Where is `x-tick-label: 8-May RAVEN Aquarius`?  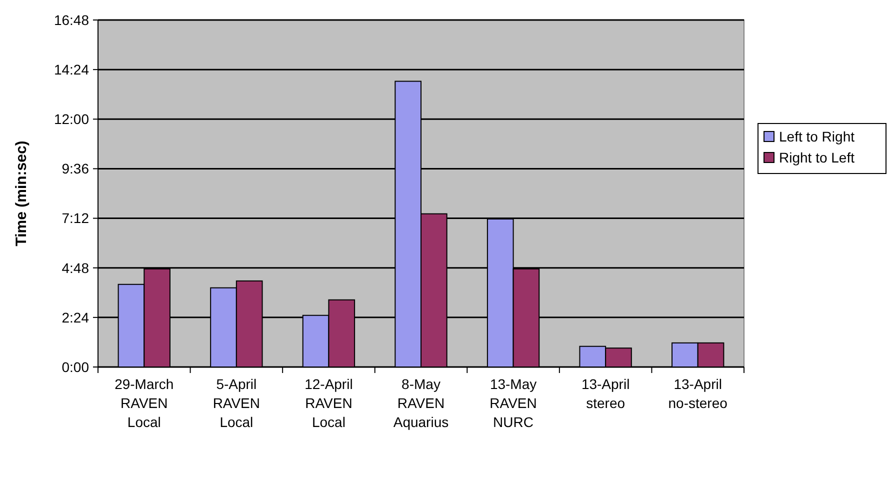 x-tick-label: 8-May RAVEN Aquarius is located at coordinates (421, 403).